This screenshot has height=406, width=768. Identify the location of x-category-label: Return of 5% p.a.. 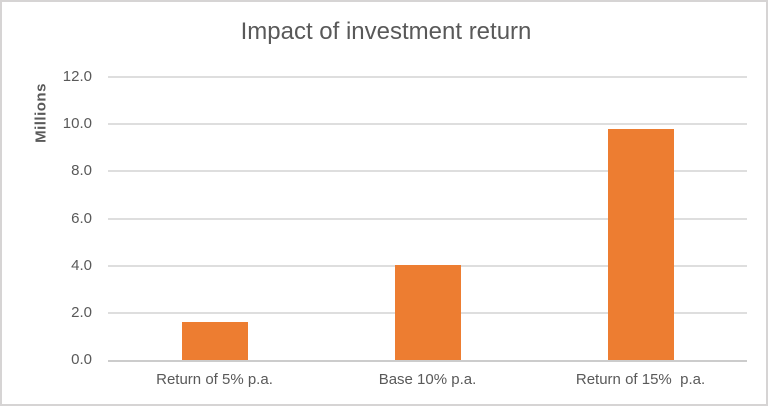
(214, 379).